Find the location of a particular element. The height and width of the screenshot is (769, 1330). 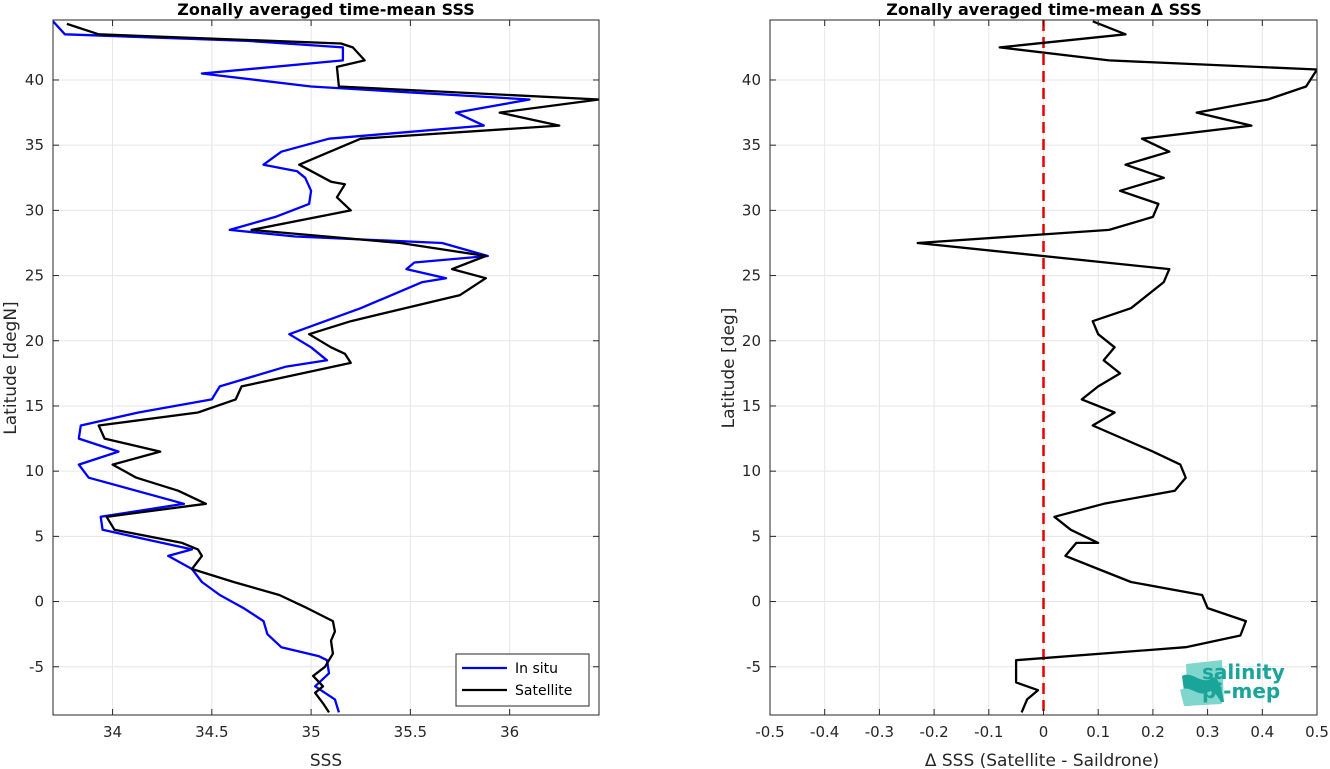

x-tick-label: 0.3 is located at coordinates (1208, 732).